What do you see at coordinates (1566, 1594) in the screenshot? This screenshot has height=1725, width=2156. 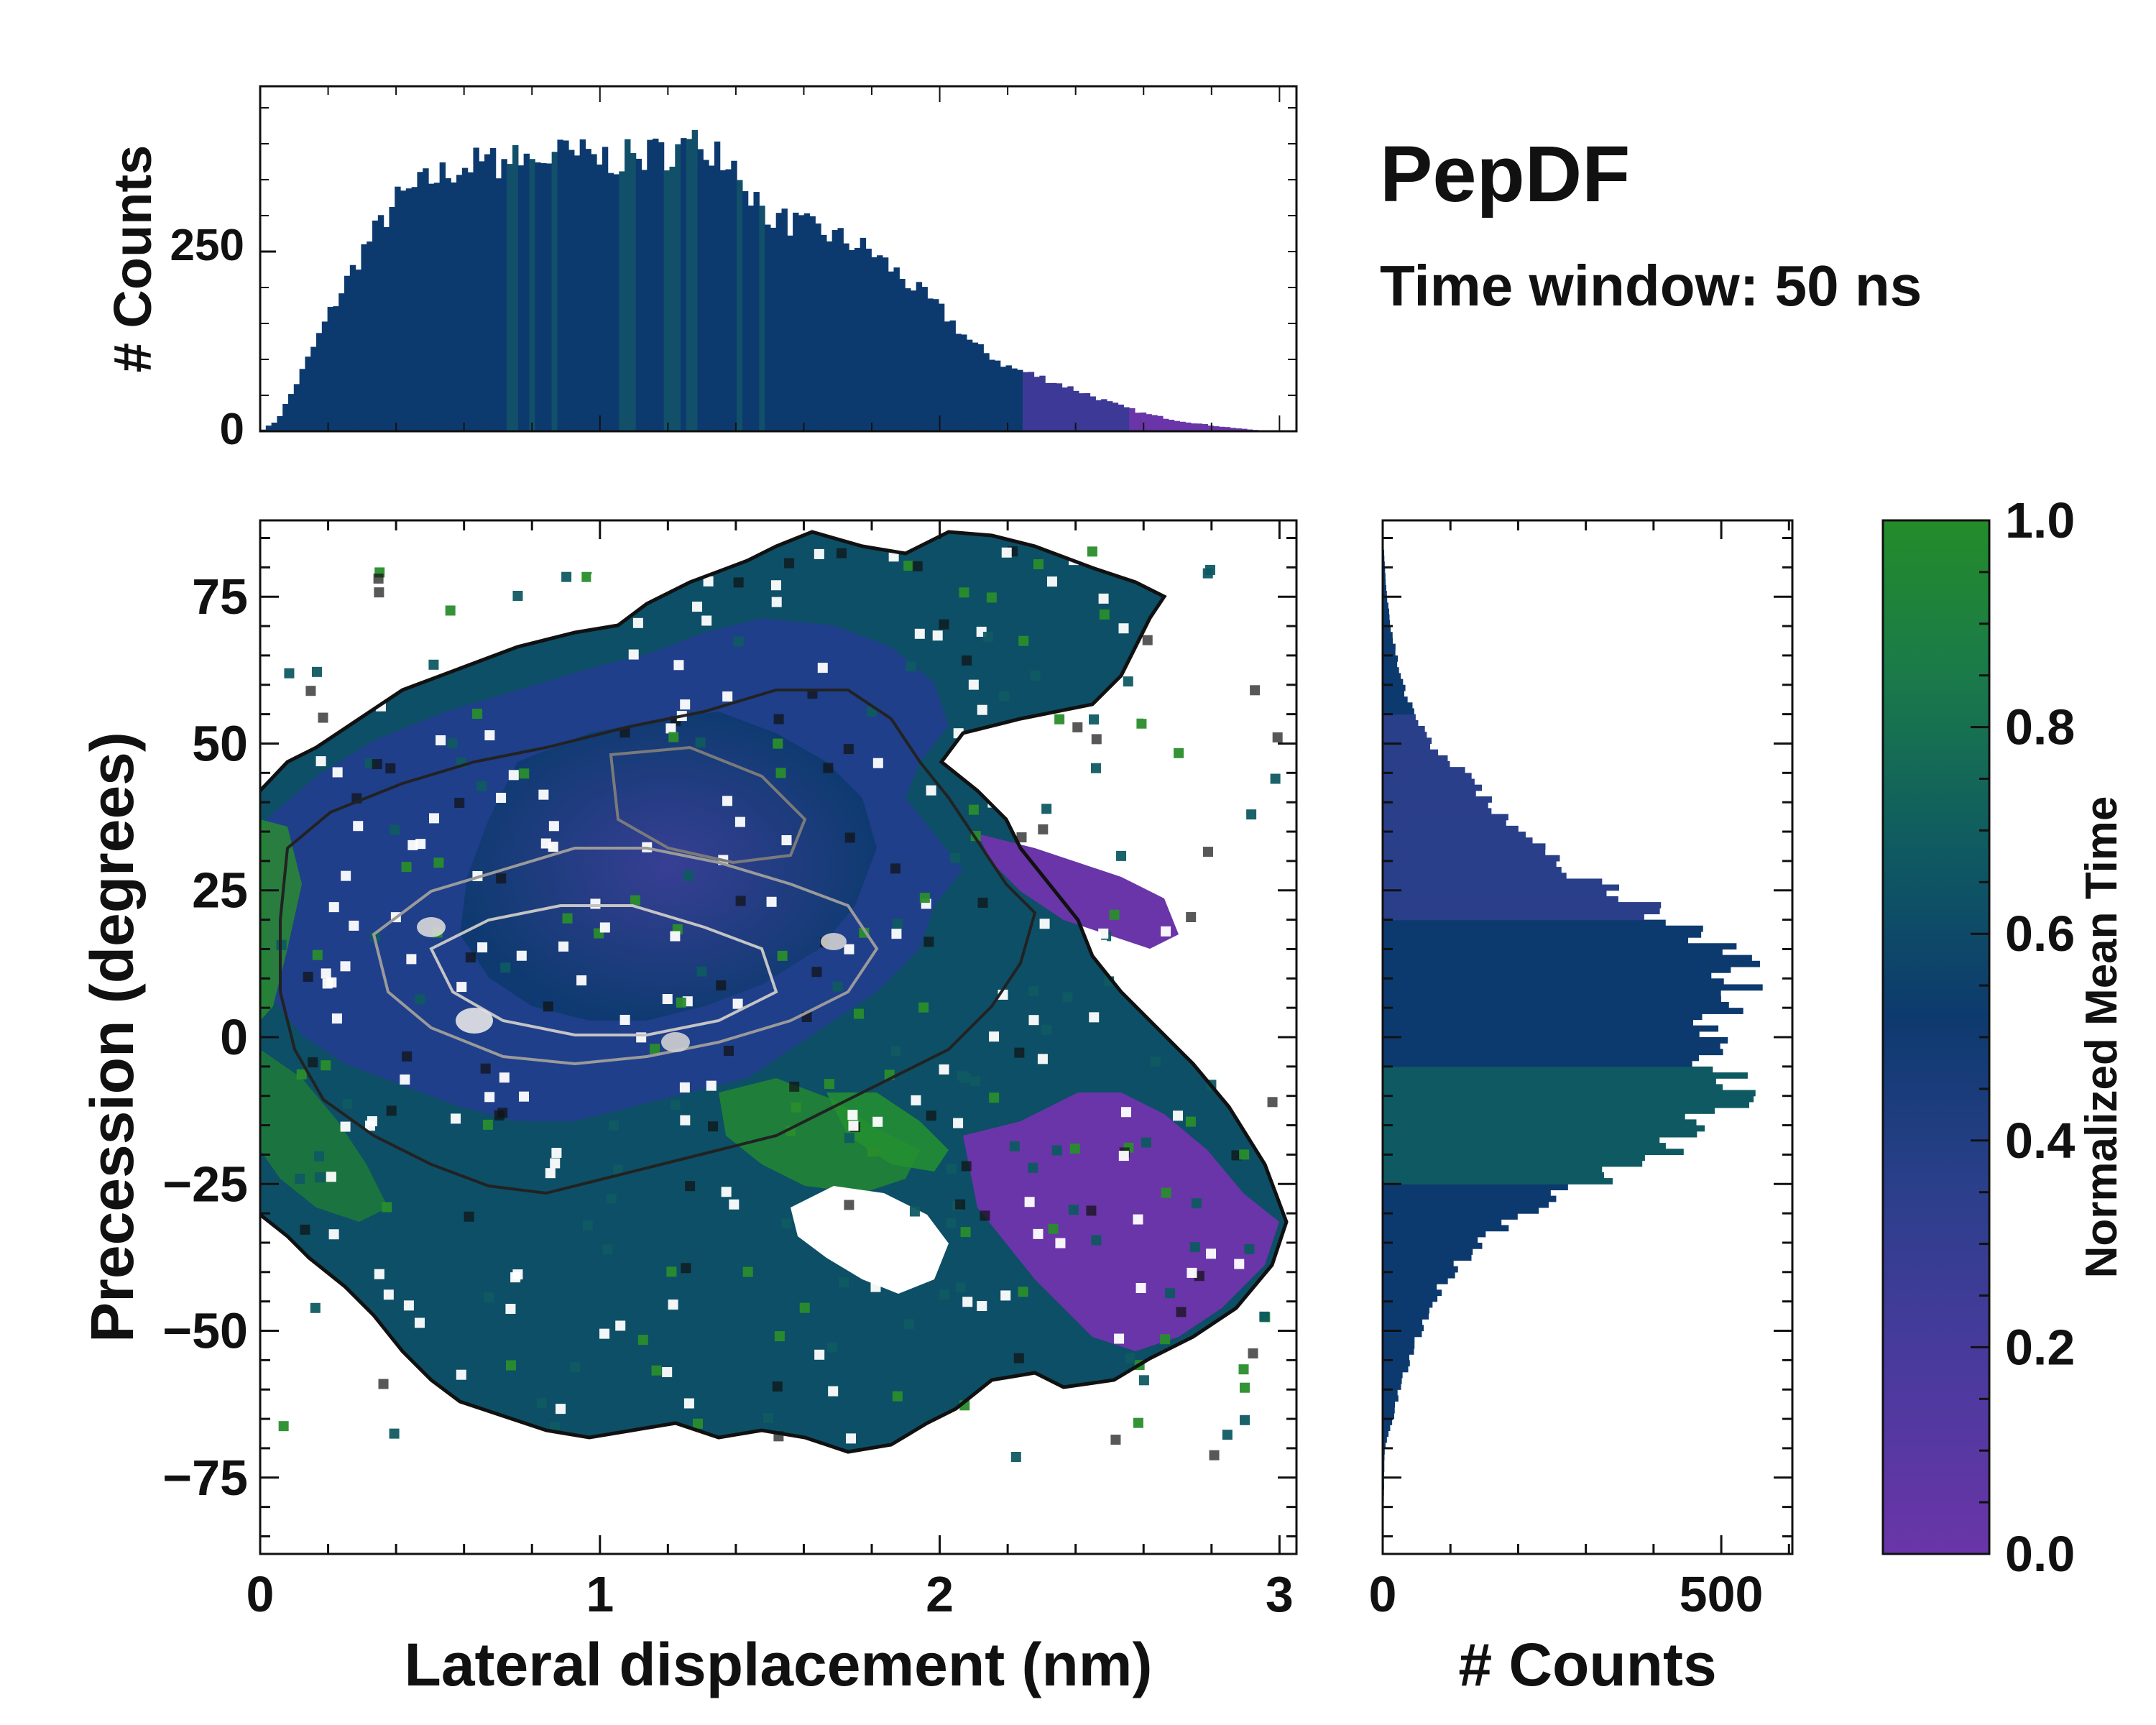 I see `right-hist-x-tick-labels: 0 500` at bounding box center [1566, 1594].